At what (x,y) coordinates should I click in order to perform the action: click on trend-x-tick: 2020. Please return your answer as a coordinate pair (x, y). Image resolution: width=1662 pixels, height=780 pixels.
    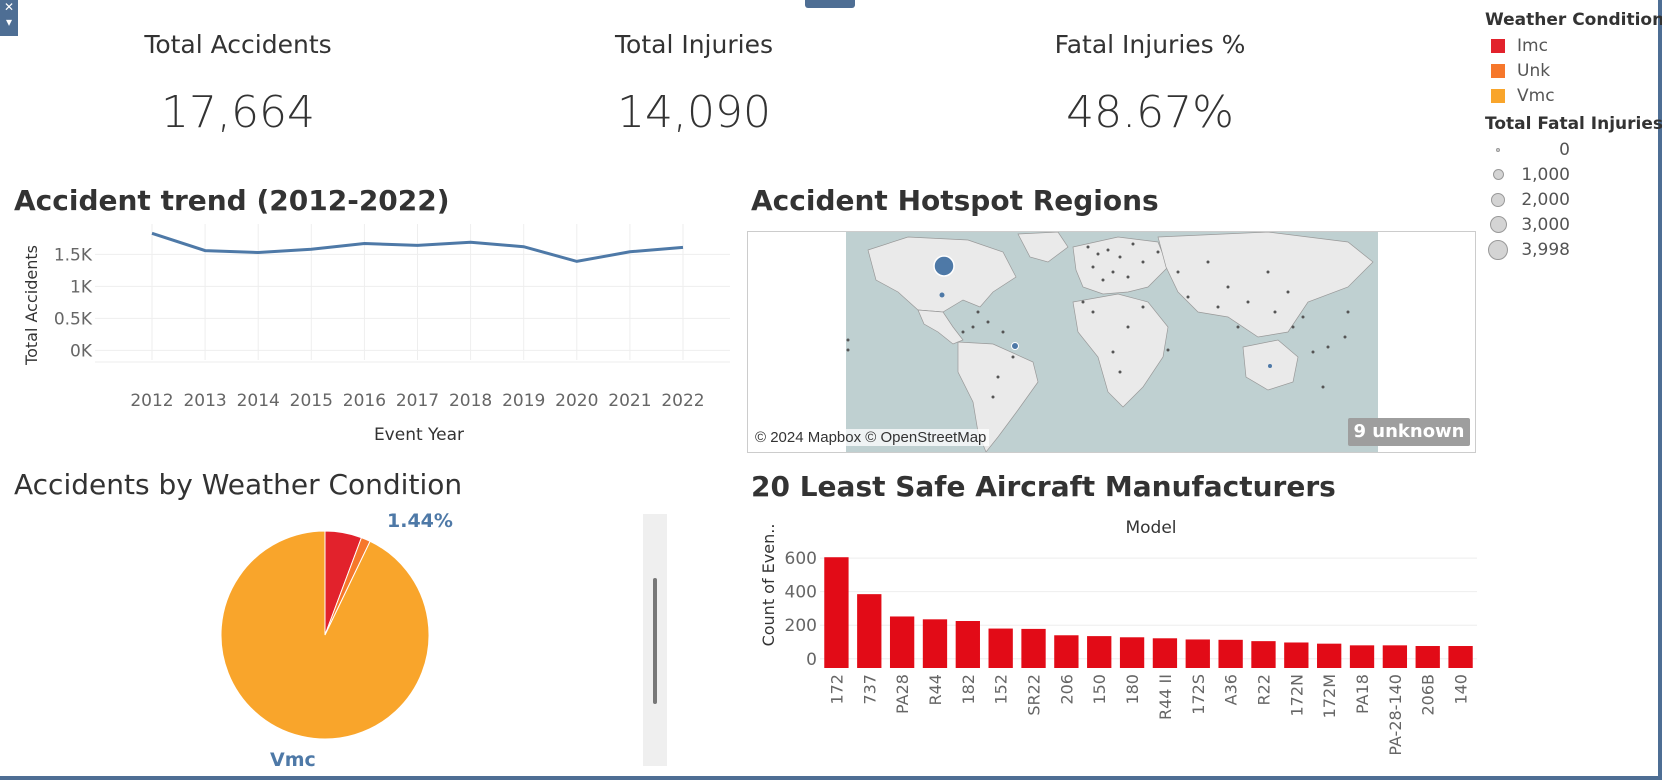
    Looking at the image, I should click on (576, 401).